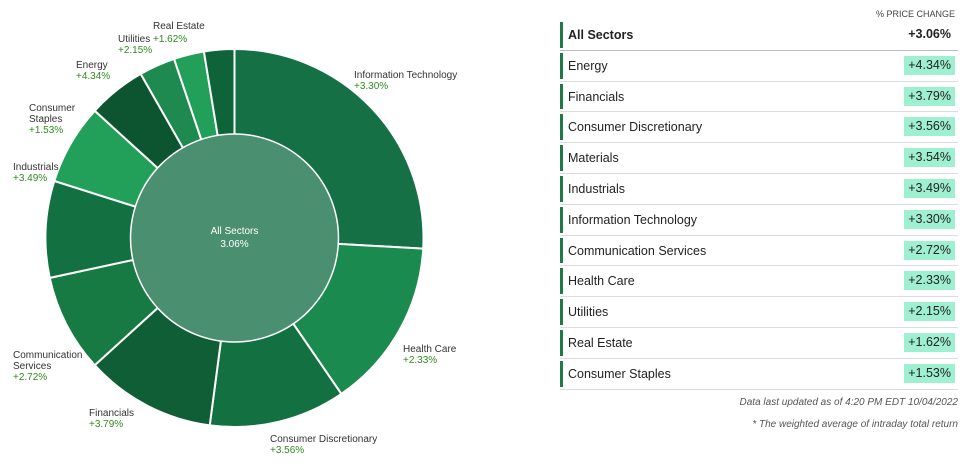 The height and width of the screenshot is (466, 966). What do you see at coordinates (633, 219) in the screenshot?
I see `sector-name: Information Technology` at bounding box center [633, 219].